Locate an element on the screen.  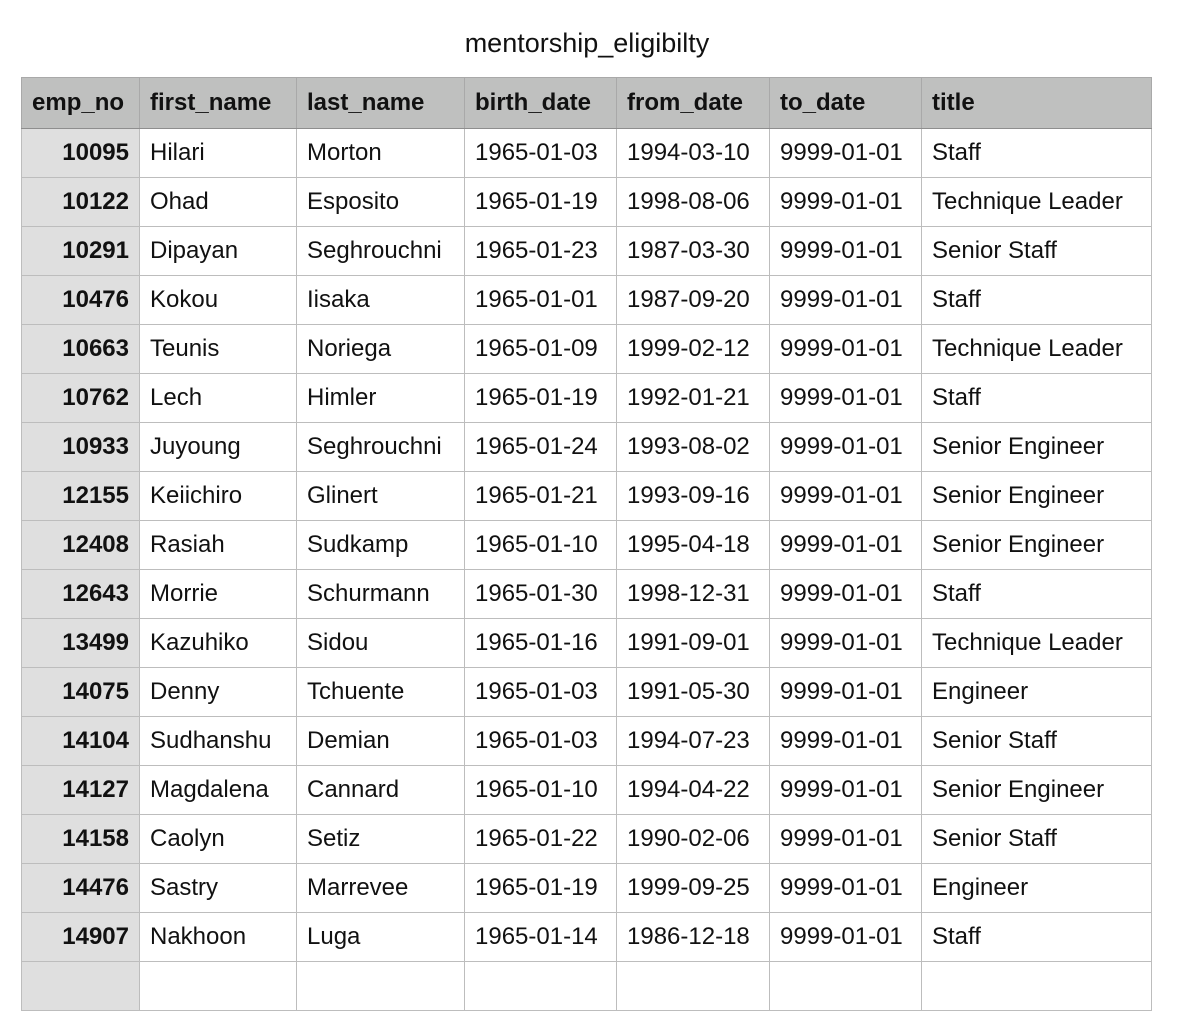
cell-first-name: Juyoung is located at coordinates (218, 447).